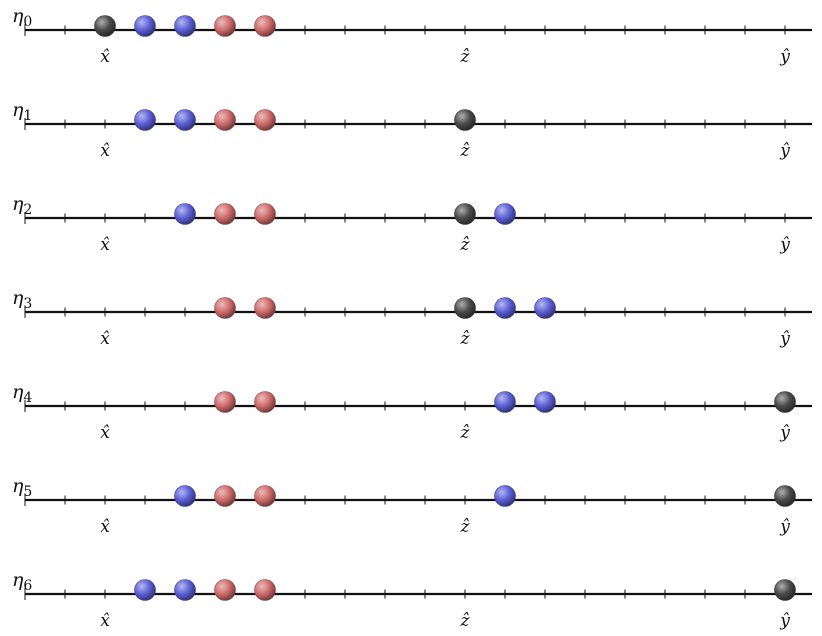  Describe the element at coordinates (27, 116) in the screenshot. I see `row-label-subscript: 1` at that location.